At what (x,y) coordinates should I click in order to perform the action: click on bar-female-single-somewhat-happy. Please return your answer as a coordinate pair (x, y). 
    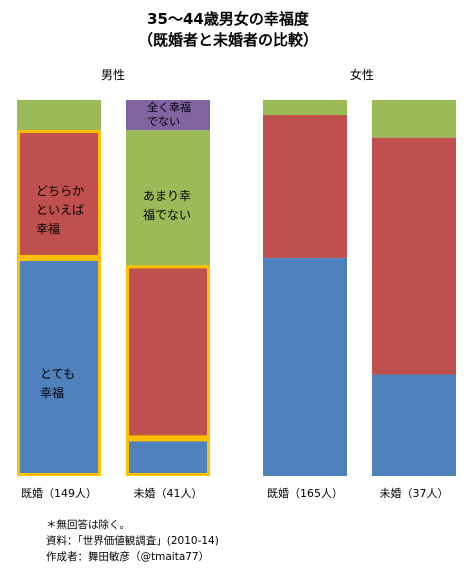
    Looking at the image, I should click on (414, 256).